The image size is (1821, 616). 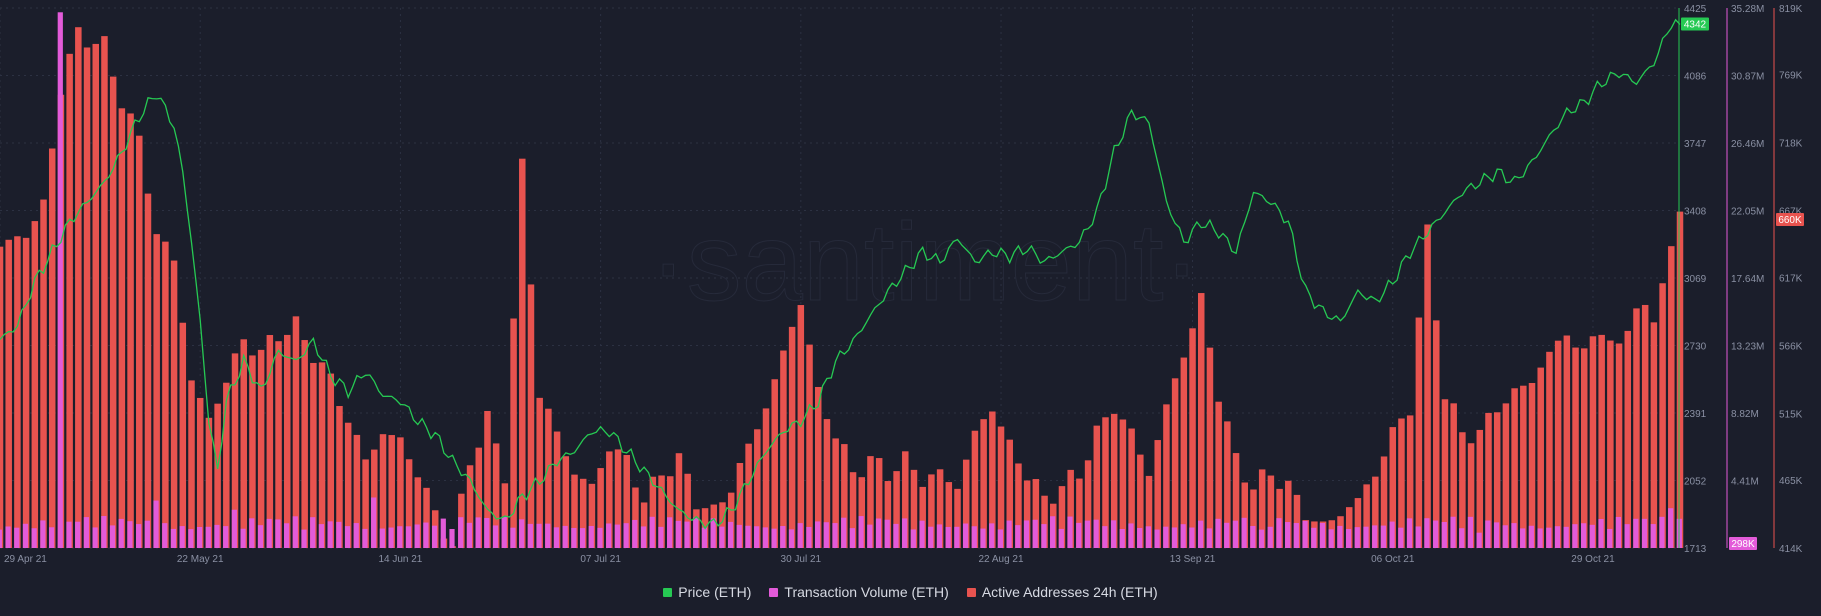 What do you see at coordinates (1695, 482) in the screenshot?
I see `price-axis-tick-label: 2052` at bounding box center [1695, 482].